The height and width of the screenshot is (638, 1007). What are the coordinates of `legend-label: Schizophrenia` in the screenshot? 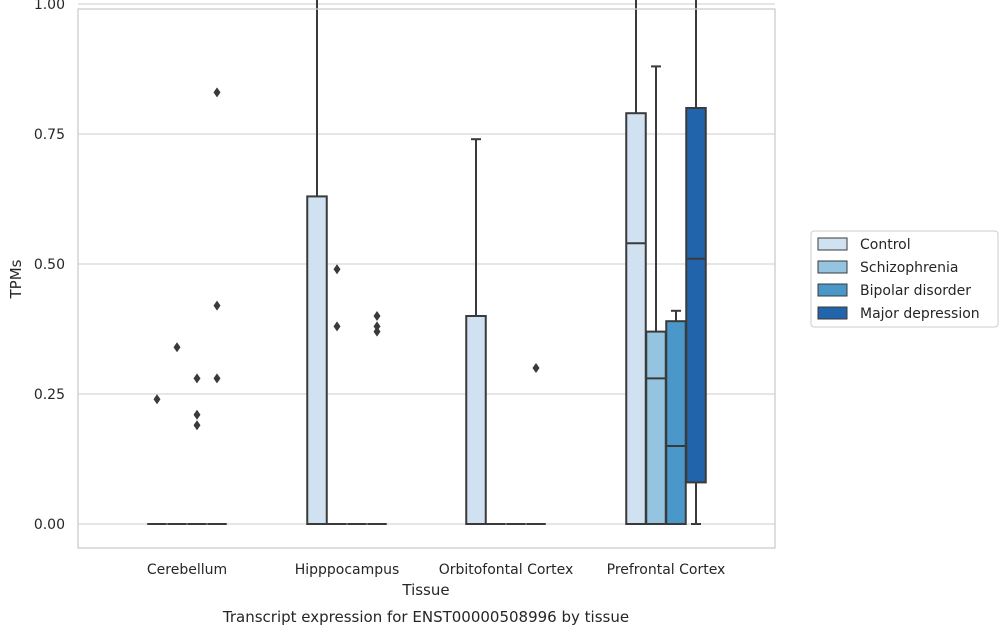 It's located at (909, 268).